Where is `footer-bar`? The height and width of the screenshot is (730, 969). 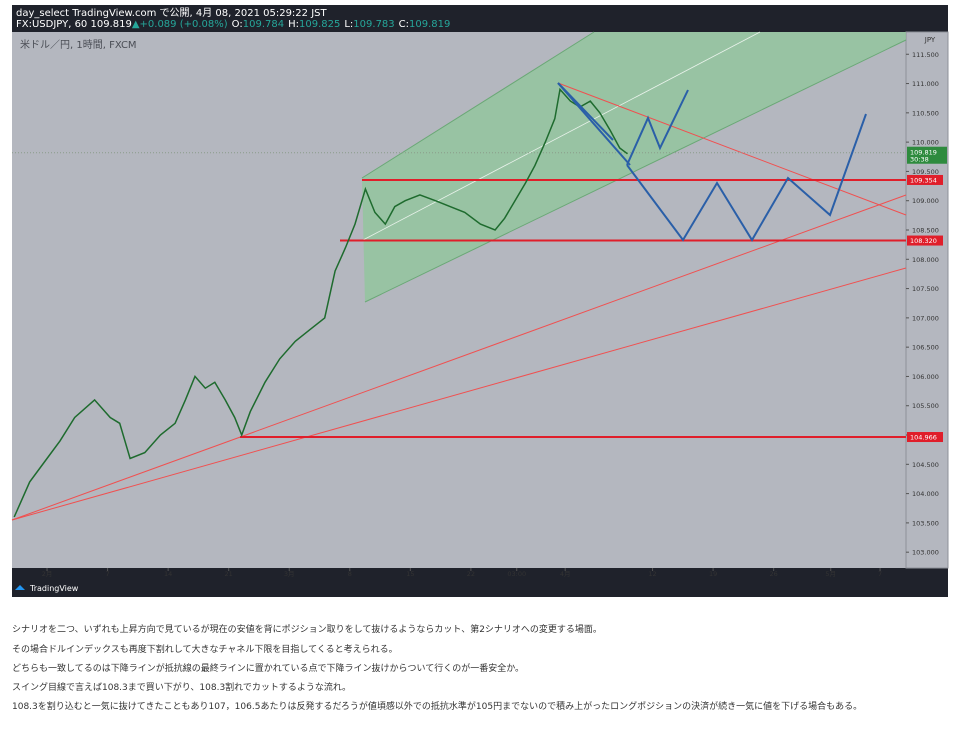 footer-bar is located at coordinates (480, 587).